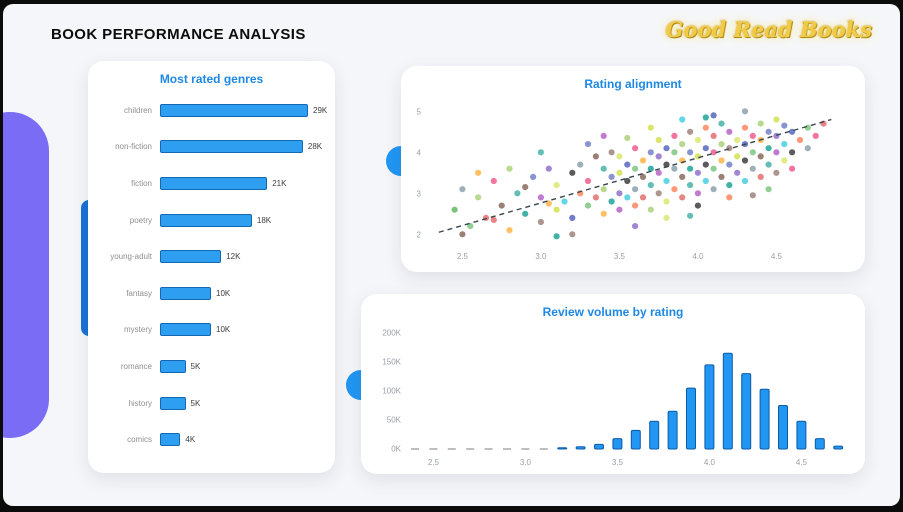 The height and width of the screenshot is (512, 903). Describe the element at coordinates (210, 403) in the screenshot. I see `genre-row: history 5K` at that location.